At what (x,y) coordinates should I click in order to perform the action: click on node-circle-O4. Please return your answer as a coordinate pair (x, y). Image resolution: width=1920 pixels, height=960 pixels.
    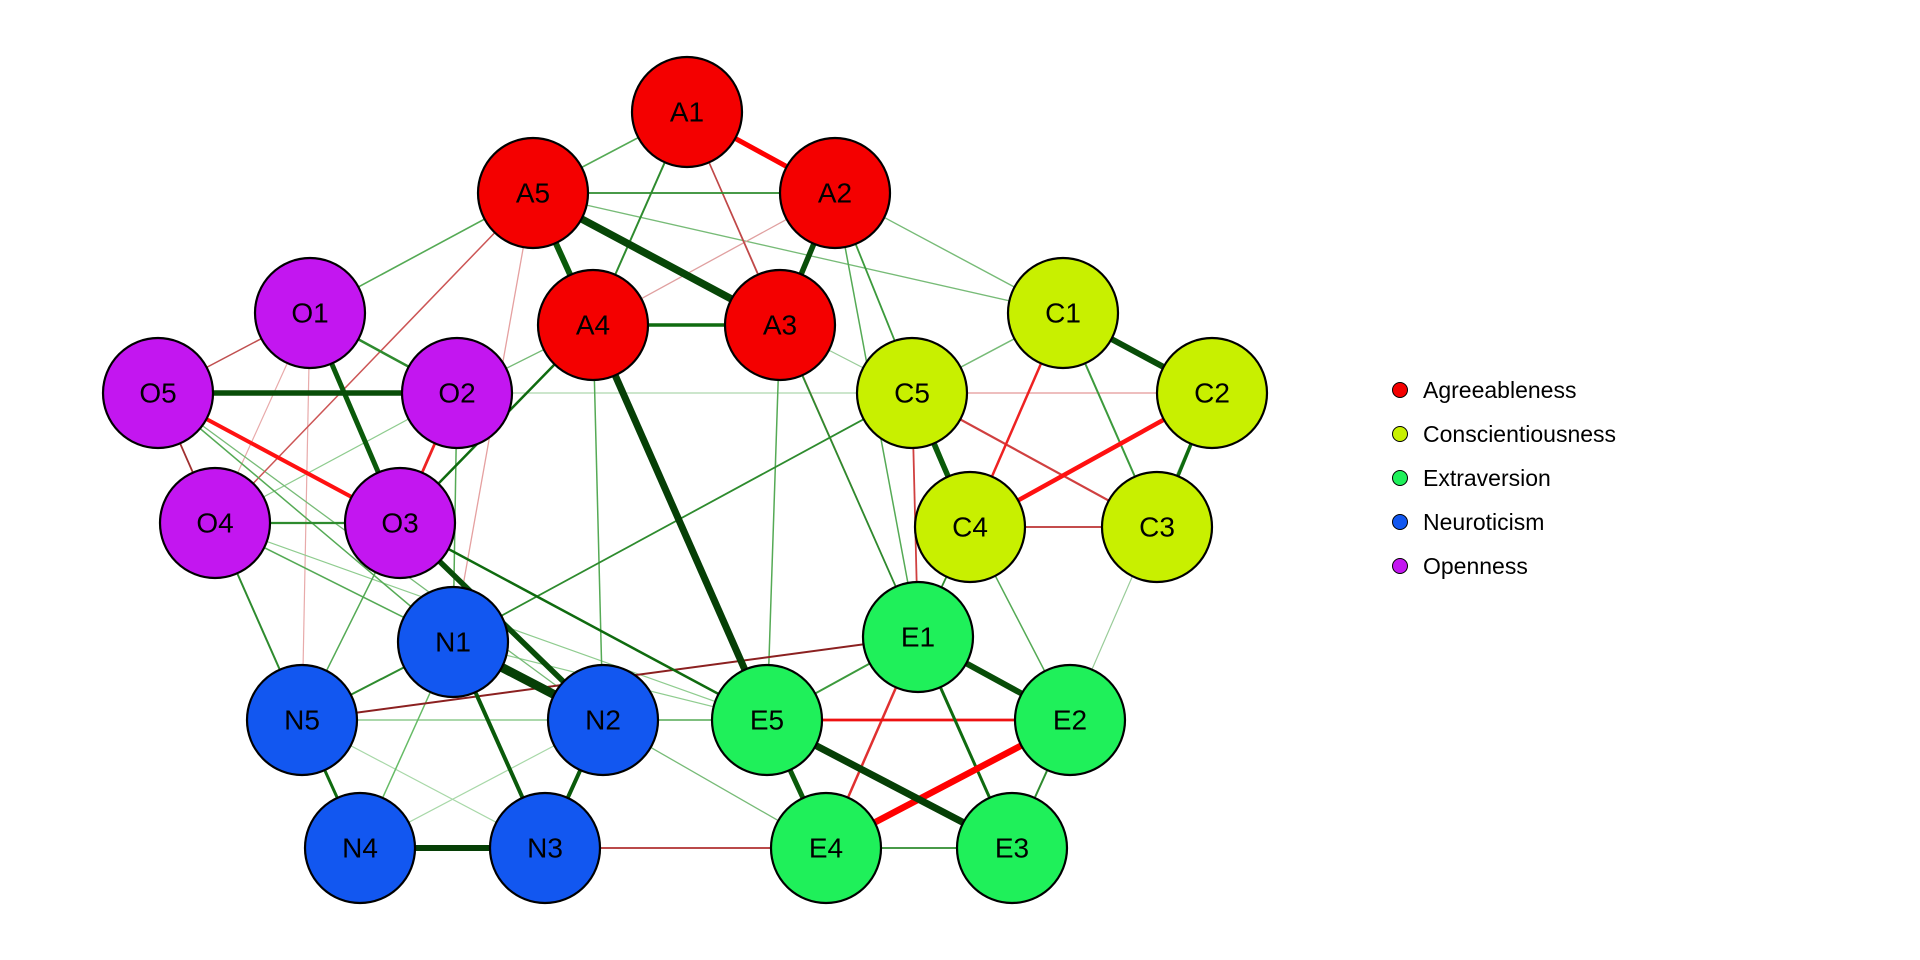
    Looking at the image, I should click on (215, 523).